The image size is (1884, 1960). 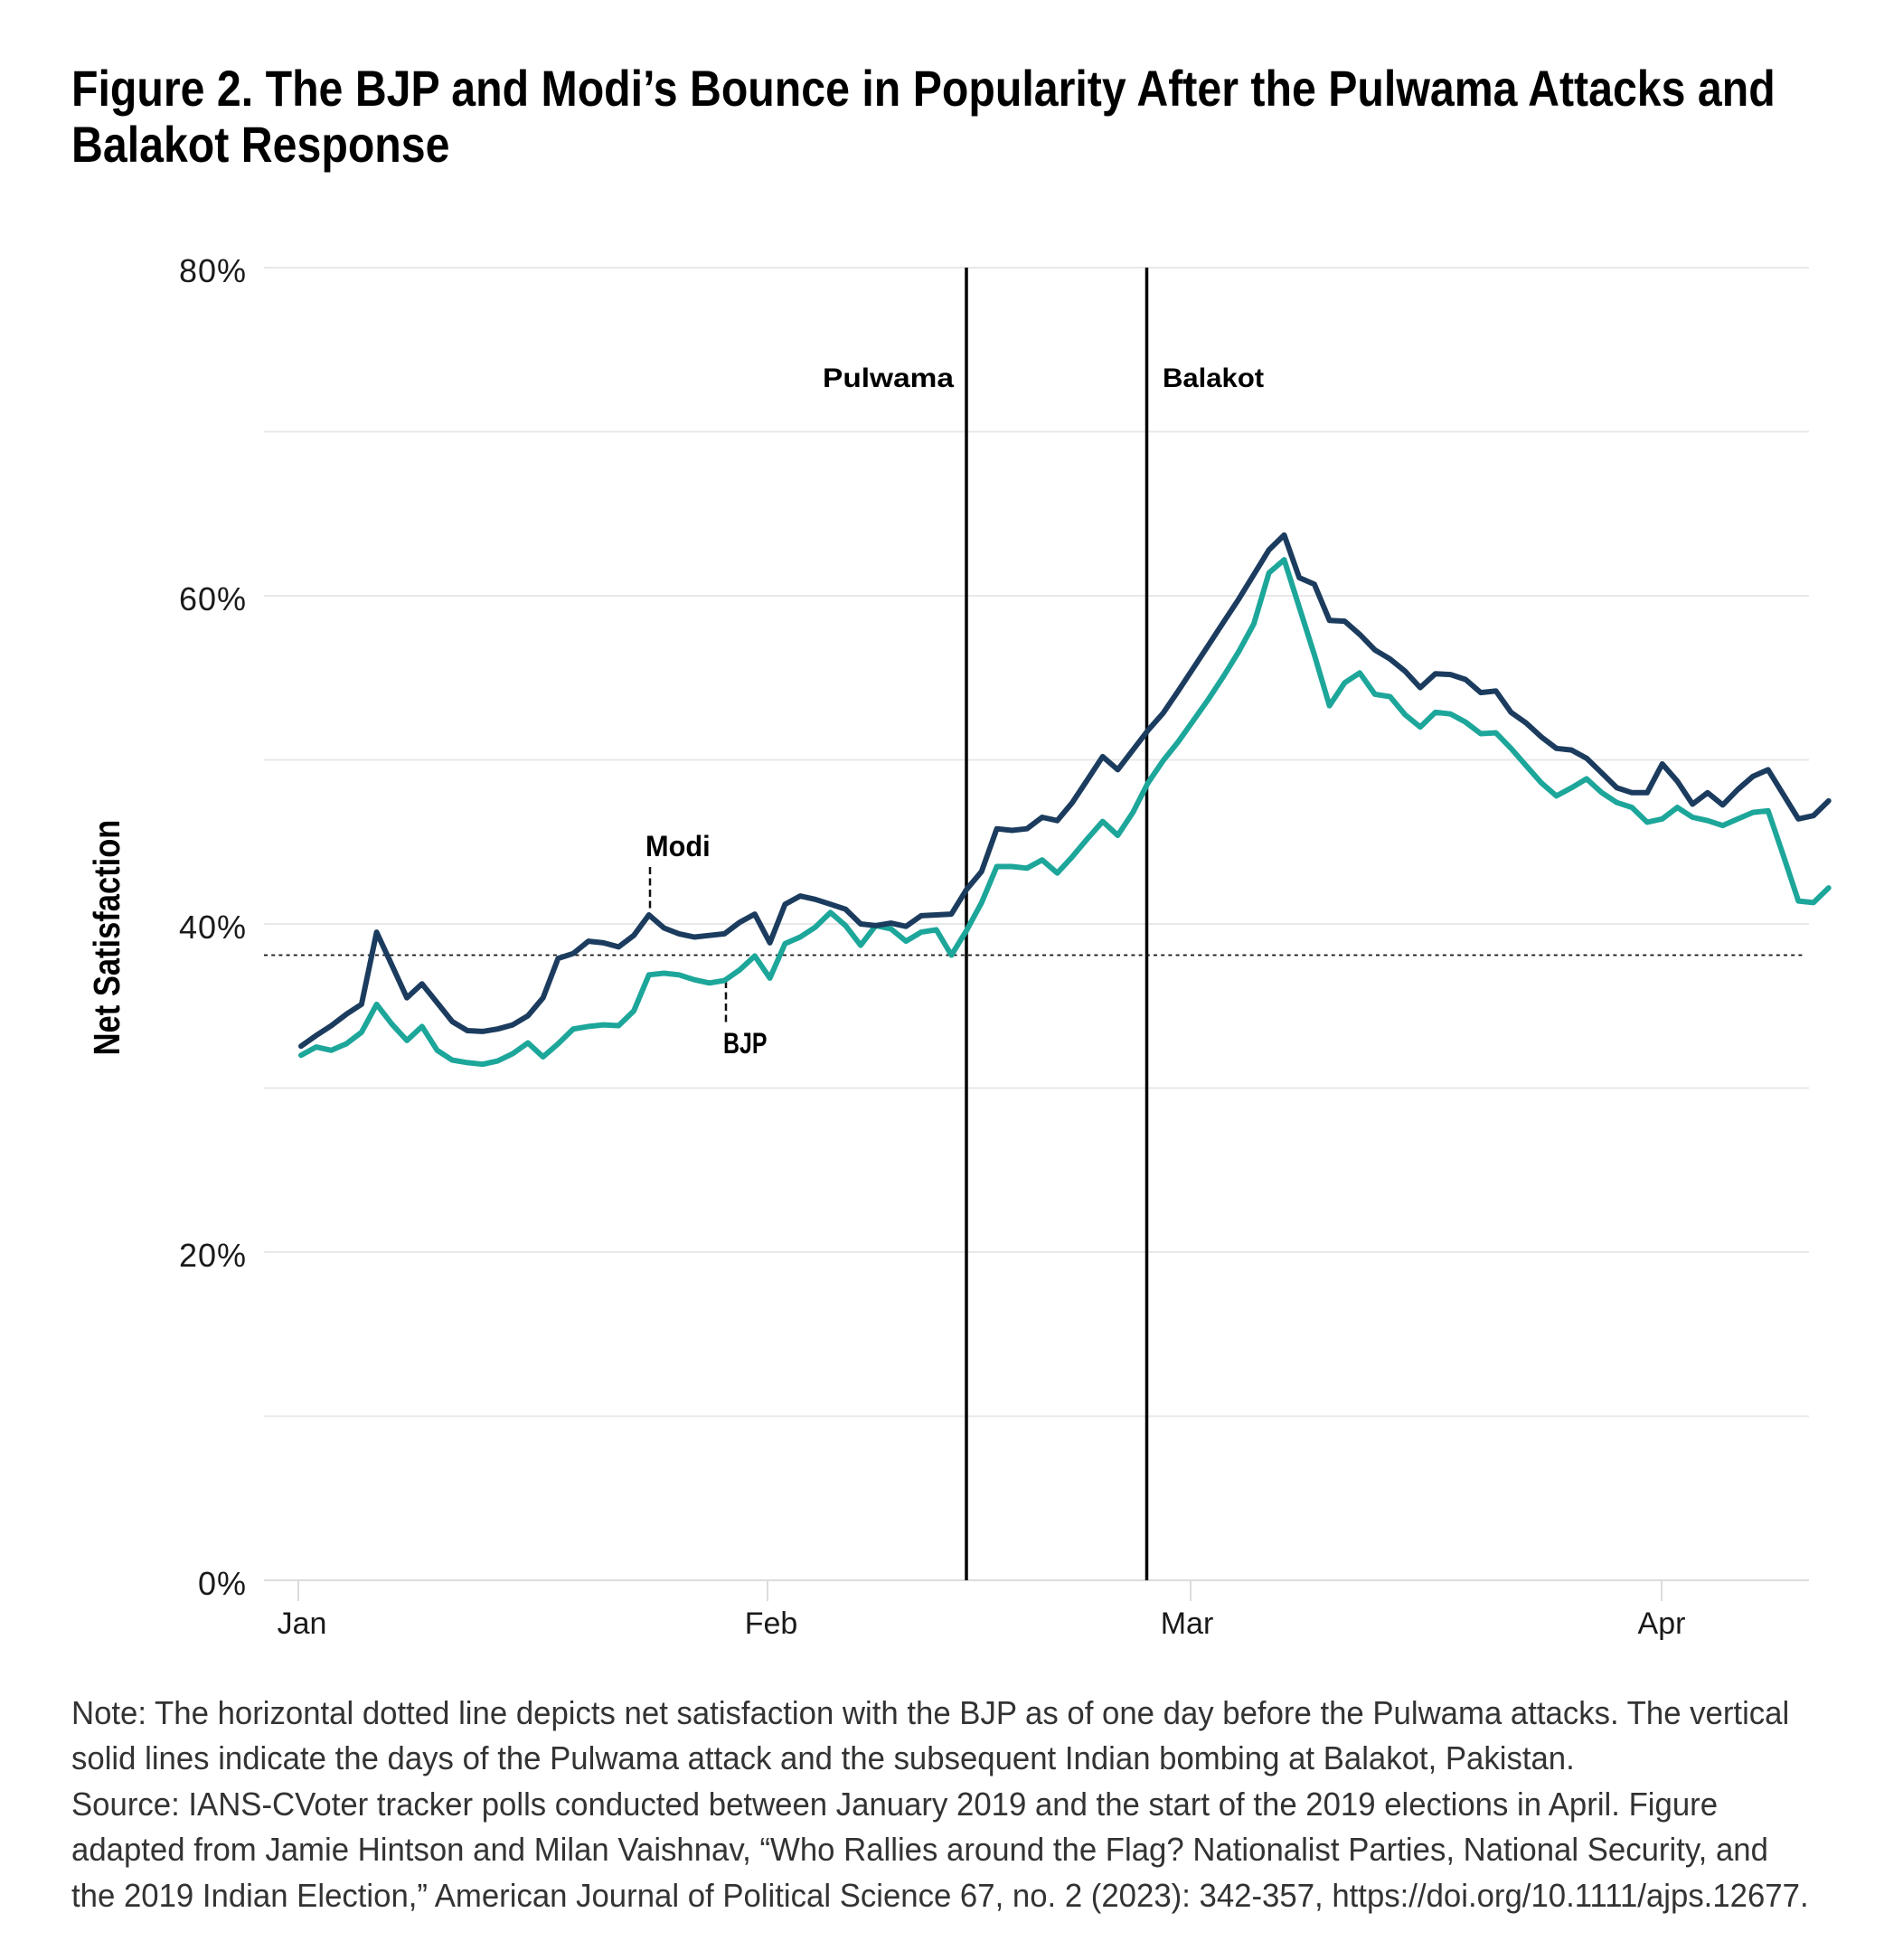 I want to click on svg-text: 40%, so click(x=213, y=927).